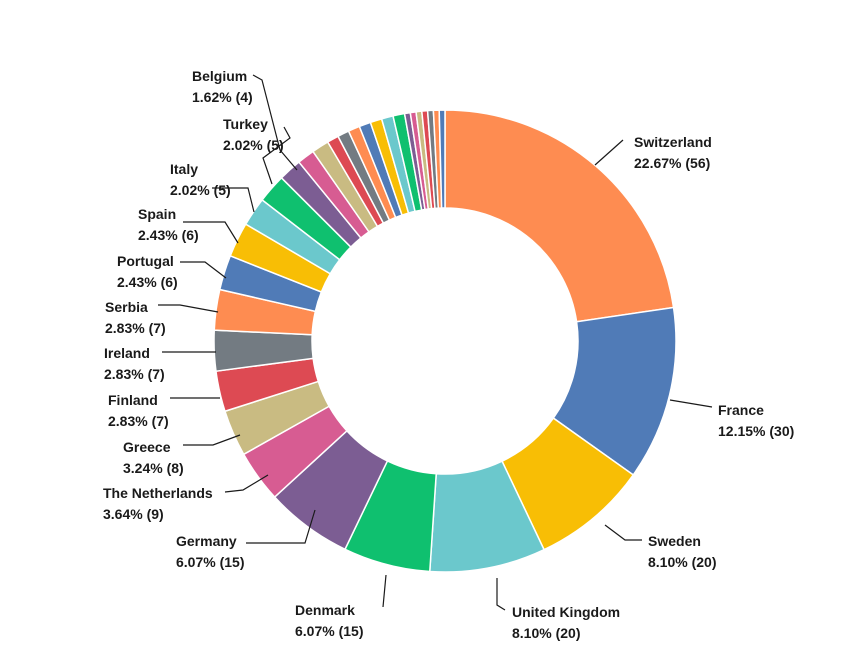  Describe the element at coordinates (329, 631) in the screenshot. I see `value-label-denmark: 6.07% (15)` at that location.